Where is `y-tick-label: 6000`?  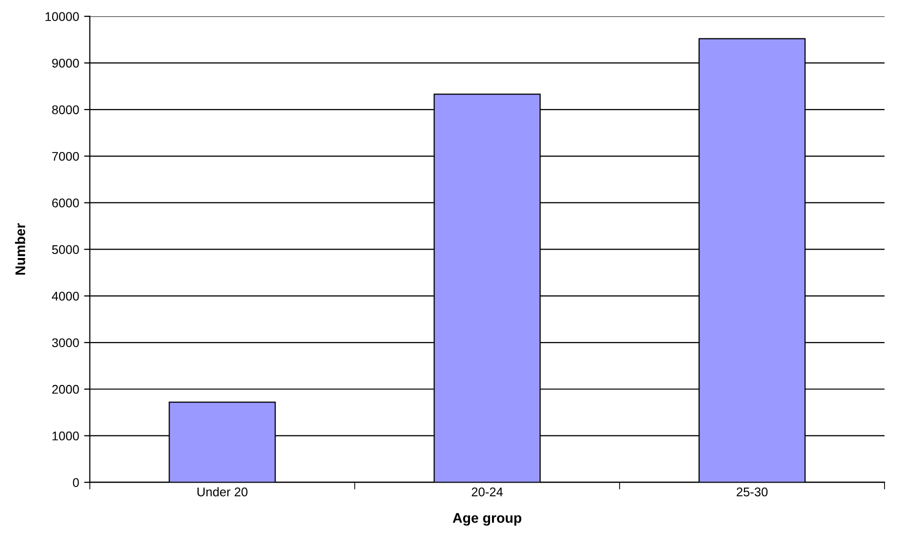
y-tick-label: 6000 is located at coordinates (65, 203).